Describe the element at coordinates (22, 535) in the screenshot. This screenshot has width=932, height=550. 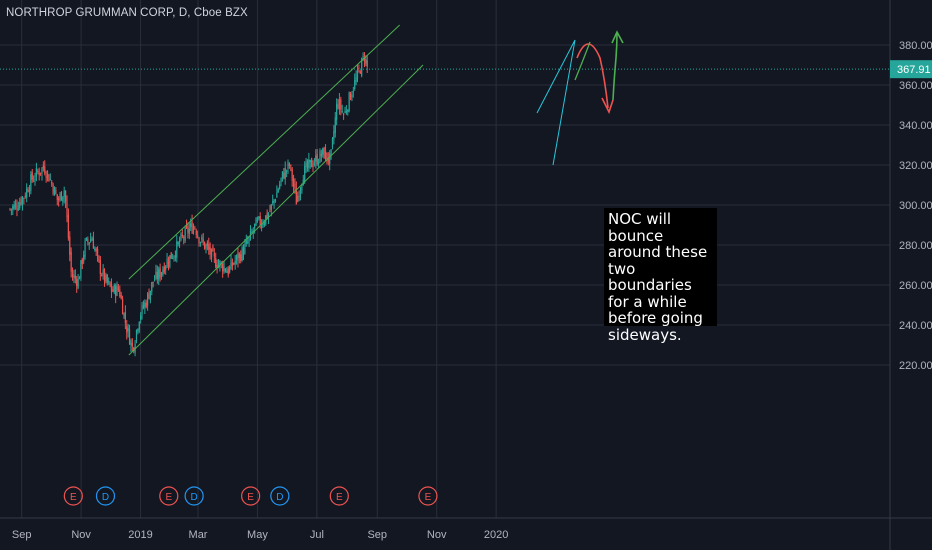
I see `x-tick-label: Sep` at that location.